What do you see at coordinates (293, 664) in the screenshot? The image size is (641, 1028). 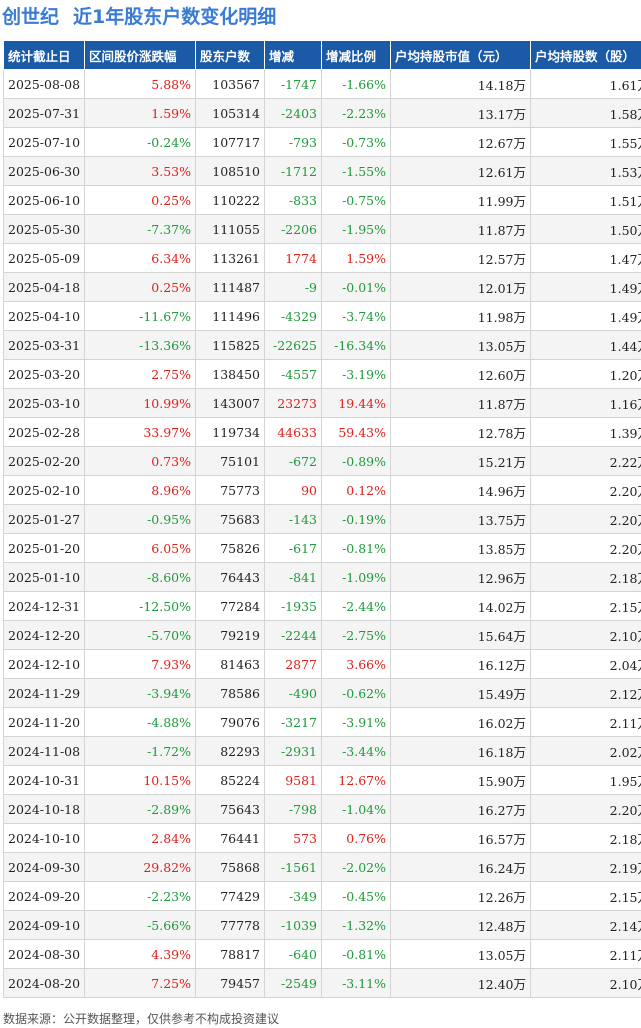 I see `change-cell: 2877` at bounding box center [293, 664].